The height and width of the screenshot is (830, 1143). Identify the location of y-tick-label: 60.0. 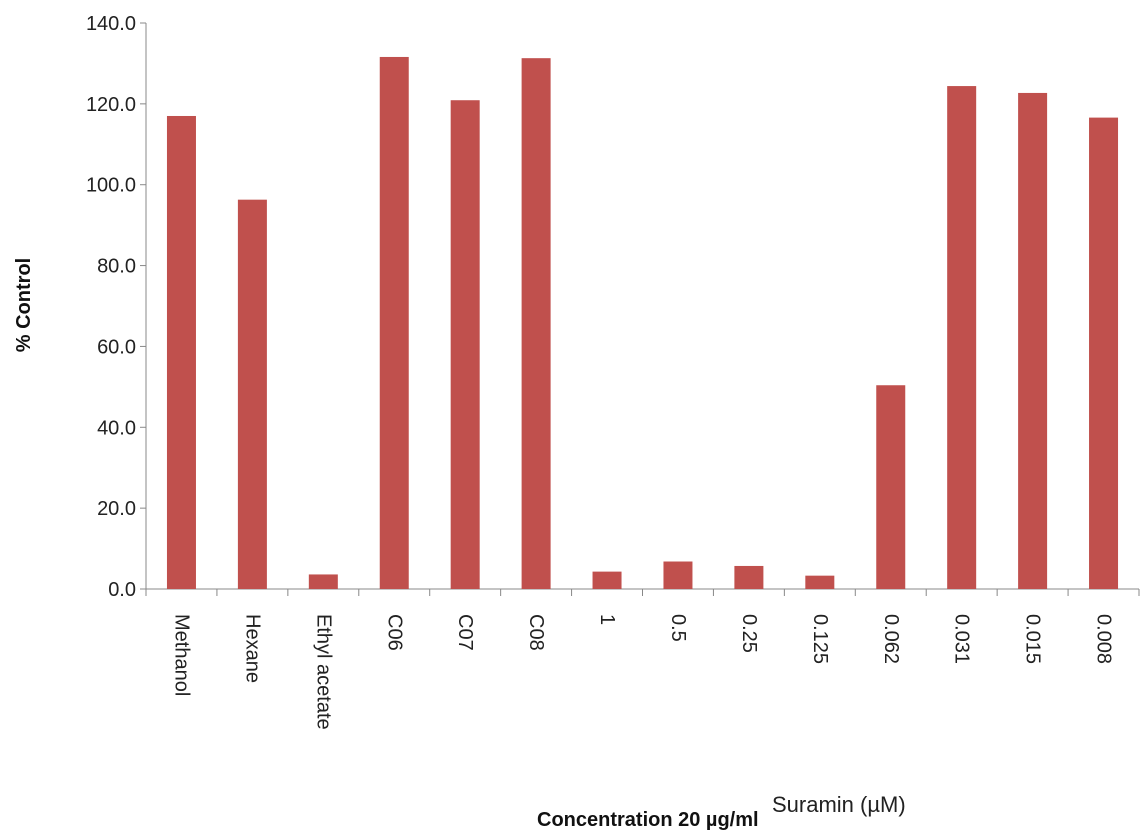
(116, 347).